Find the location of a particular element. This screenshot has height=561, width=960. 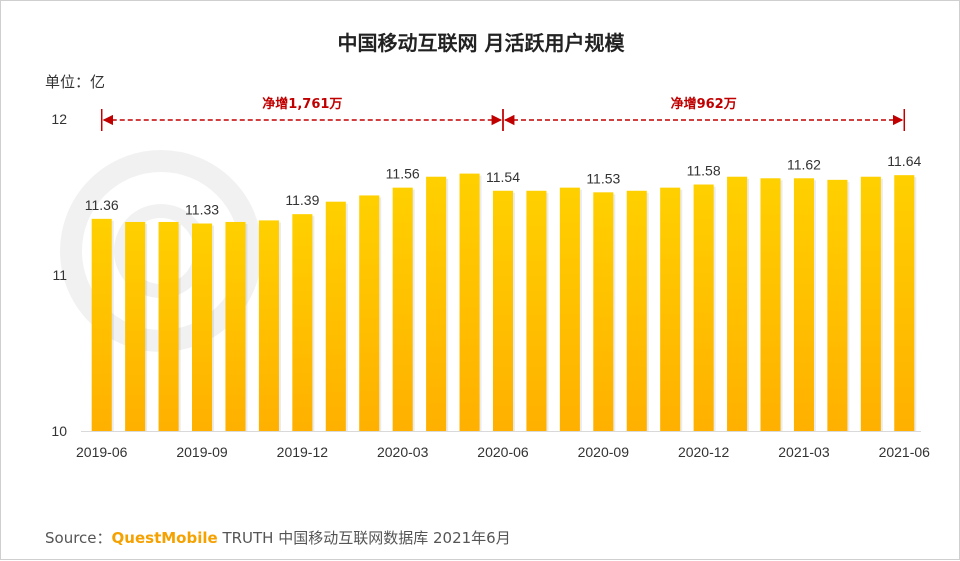

x-tick-label: 2019-12 is located at coordinates (303, 452).